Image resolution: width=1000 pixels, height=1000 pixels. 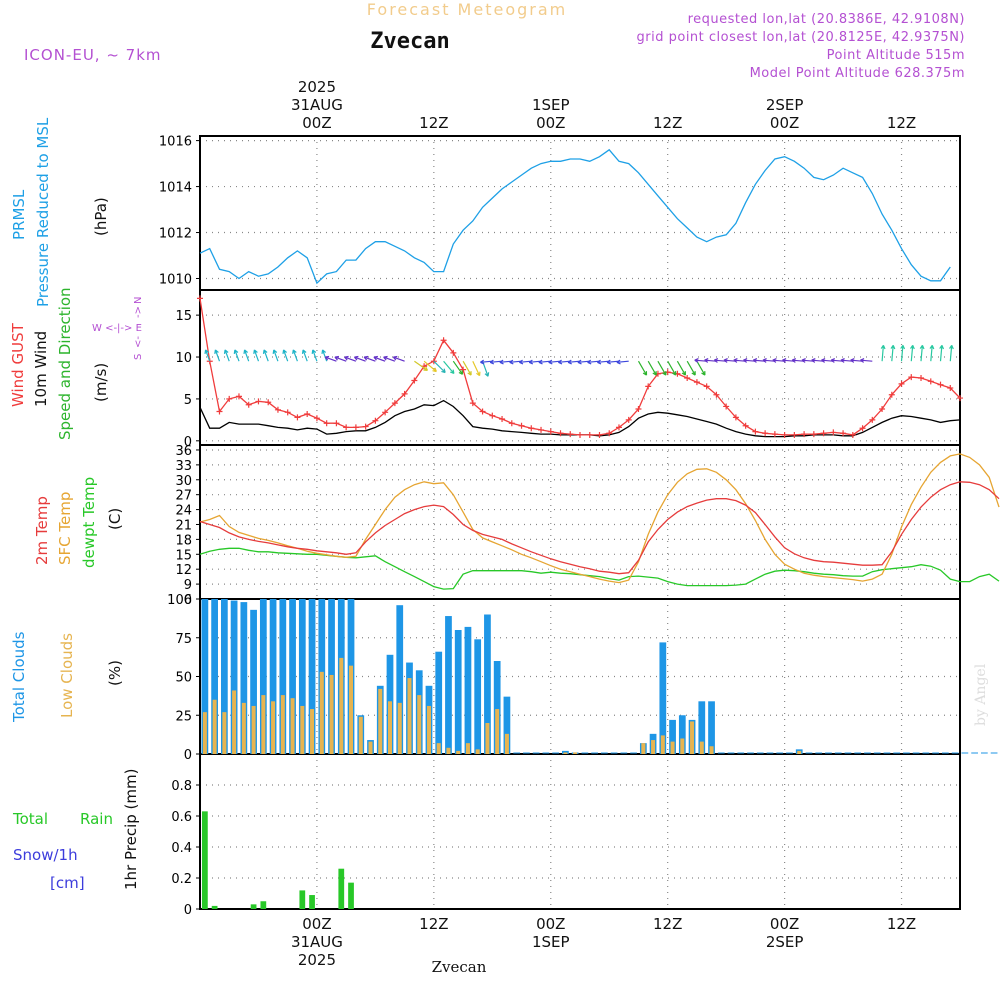 I want to click on ytick-label: 75, so click(x=183, y=639).